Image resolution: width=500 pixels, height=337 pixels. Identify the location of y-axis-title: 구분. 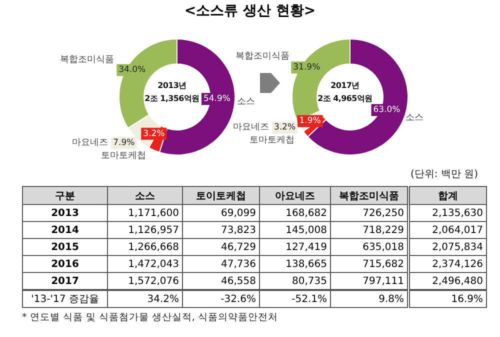
(65, 195).